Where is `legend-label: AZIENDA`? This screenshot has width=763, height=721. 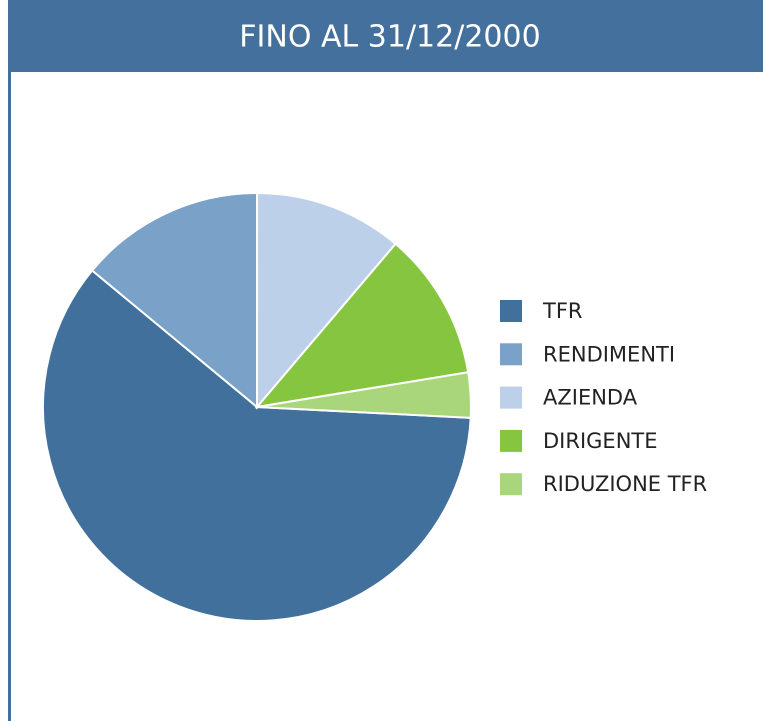
legend-label: AZIENDA is located at coordinates (590, 398).